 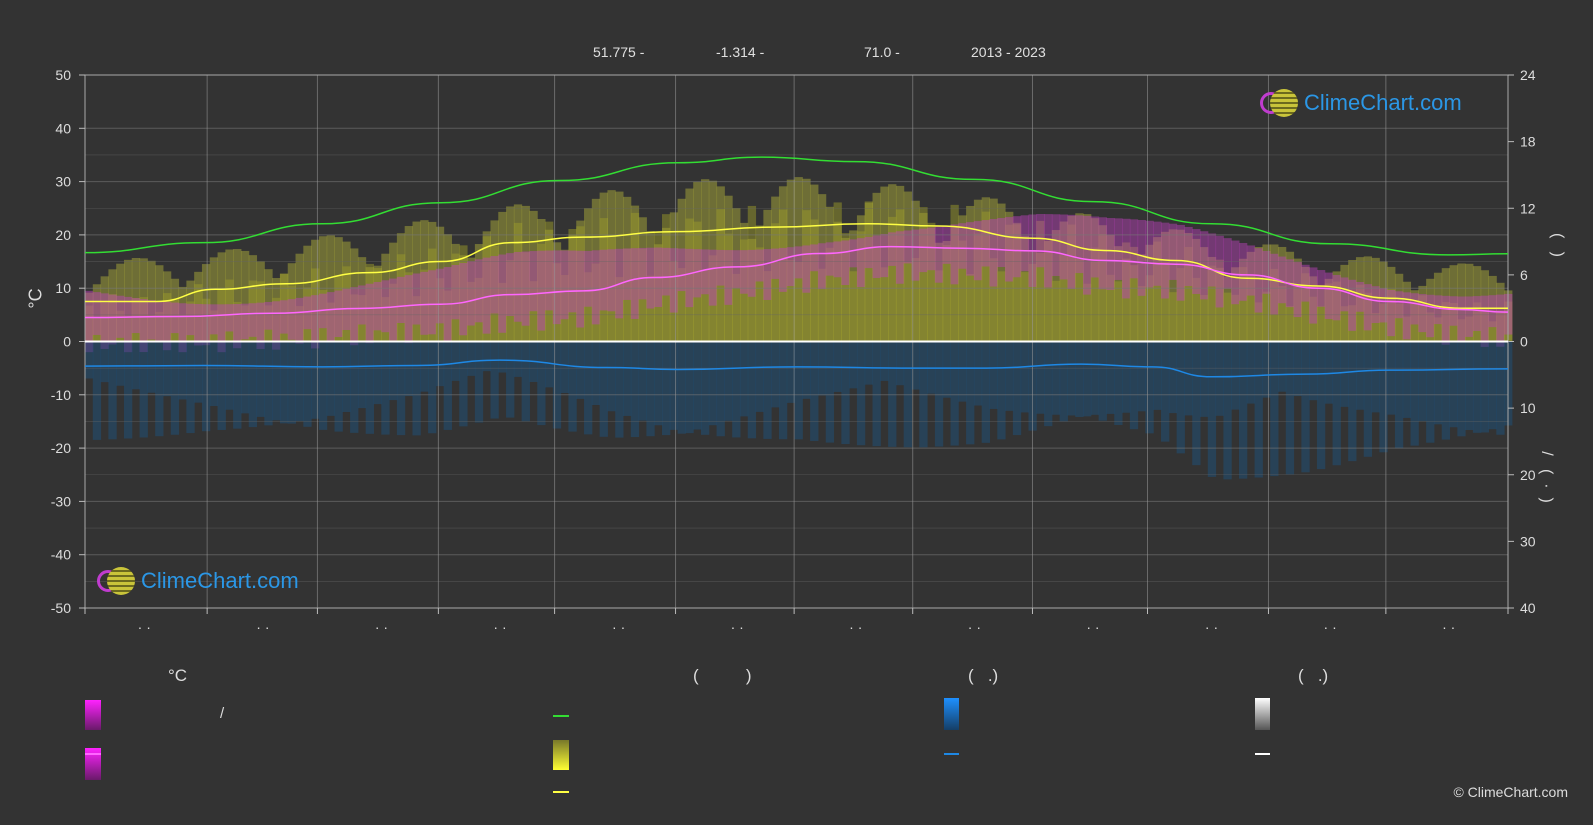 What do you see at coordinates (722, 675) in the screenshot?
I see `legend-sun-heading: ( )` at bounding box center [722, 675].